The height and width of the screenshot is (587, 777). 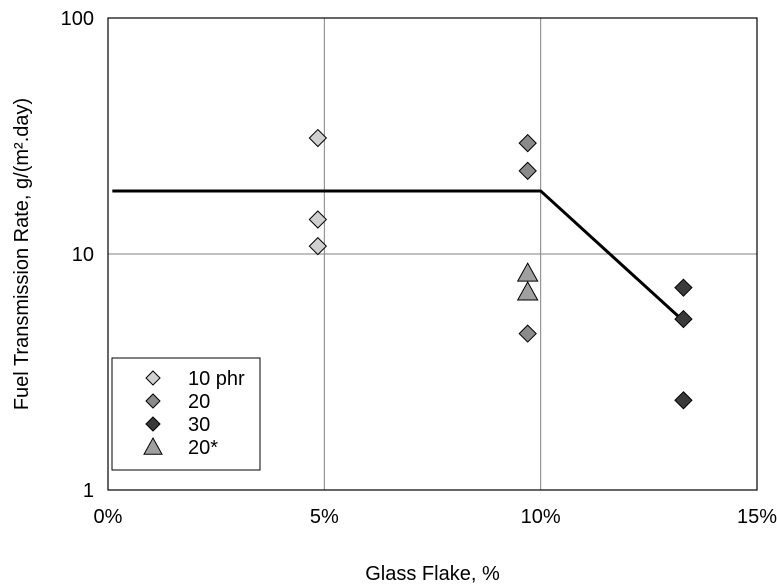 I want to click on x-tick-label: 0%, so click(x=108, y=517).